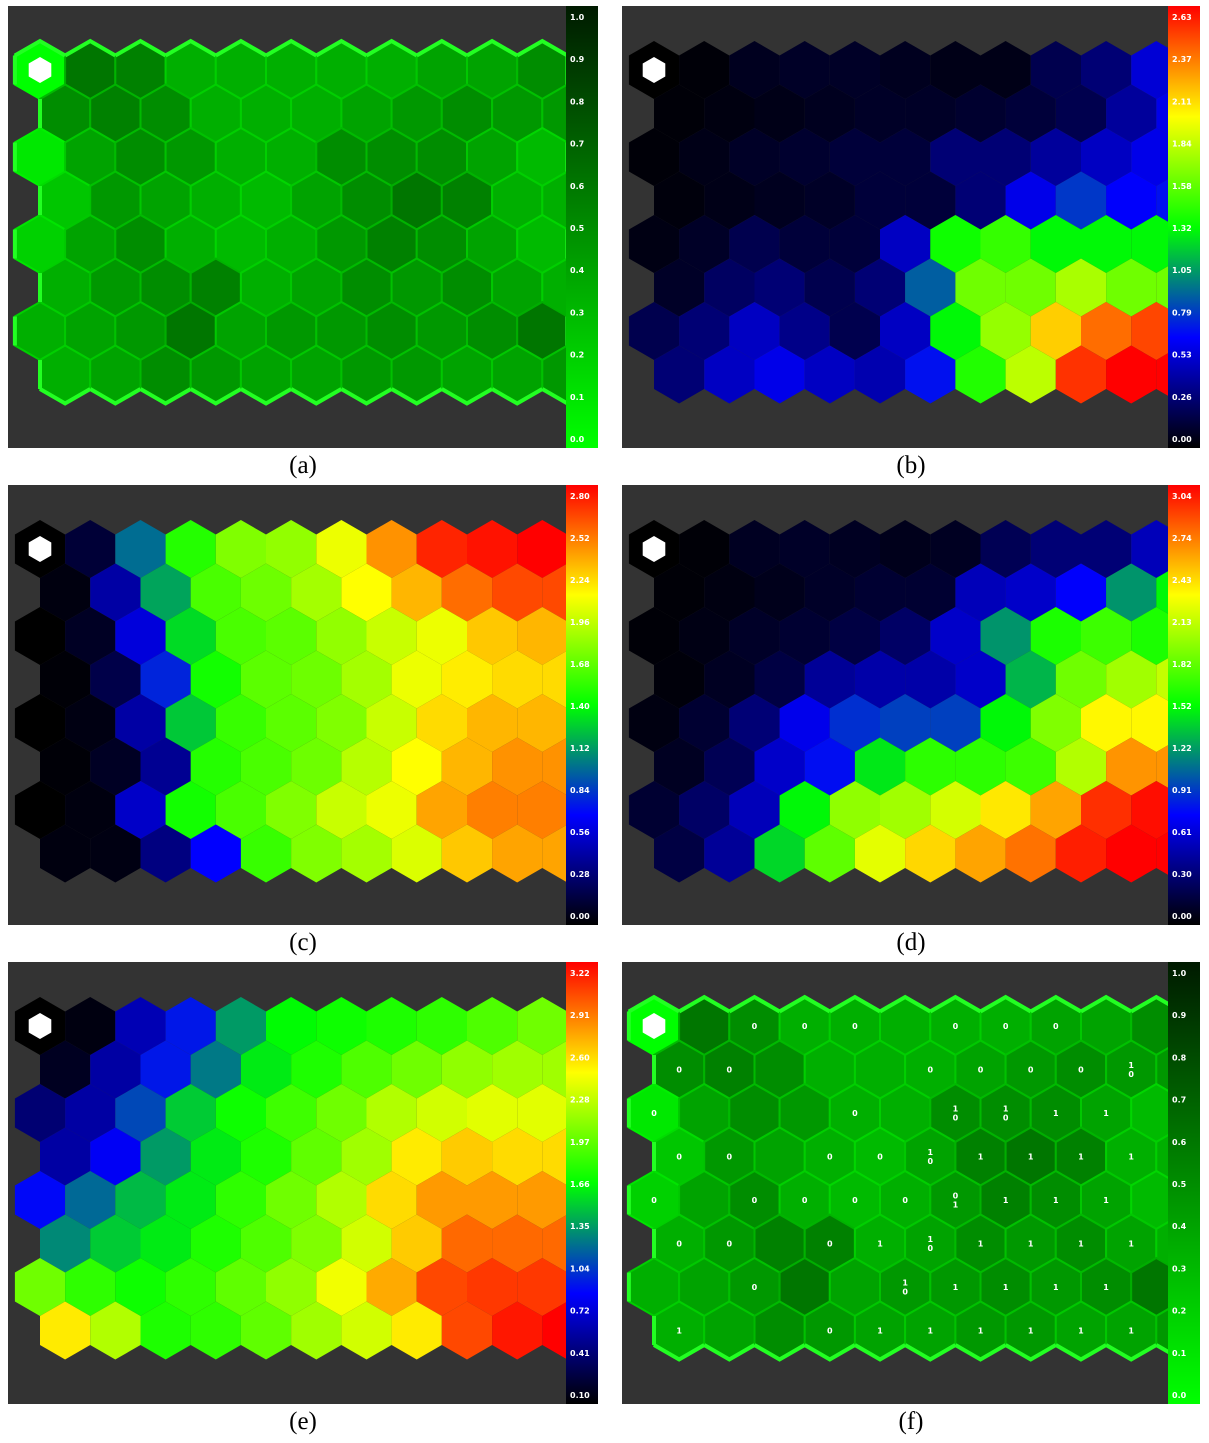  Describe the element at coordinates (580, 790) in the screenshot. I see `colorbar-tick-label: 0.84` at that location.